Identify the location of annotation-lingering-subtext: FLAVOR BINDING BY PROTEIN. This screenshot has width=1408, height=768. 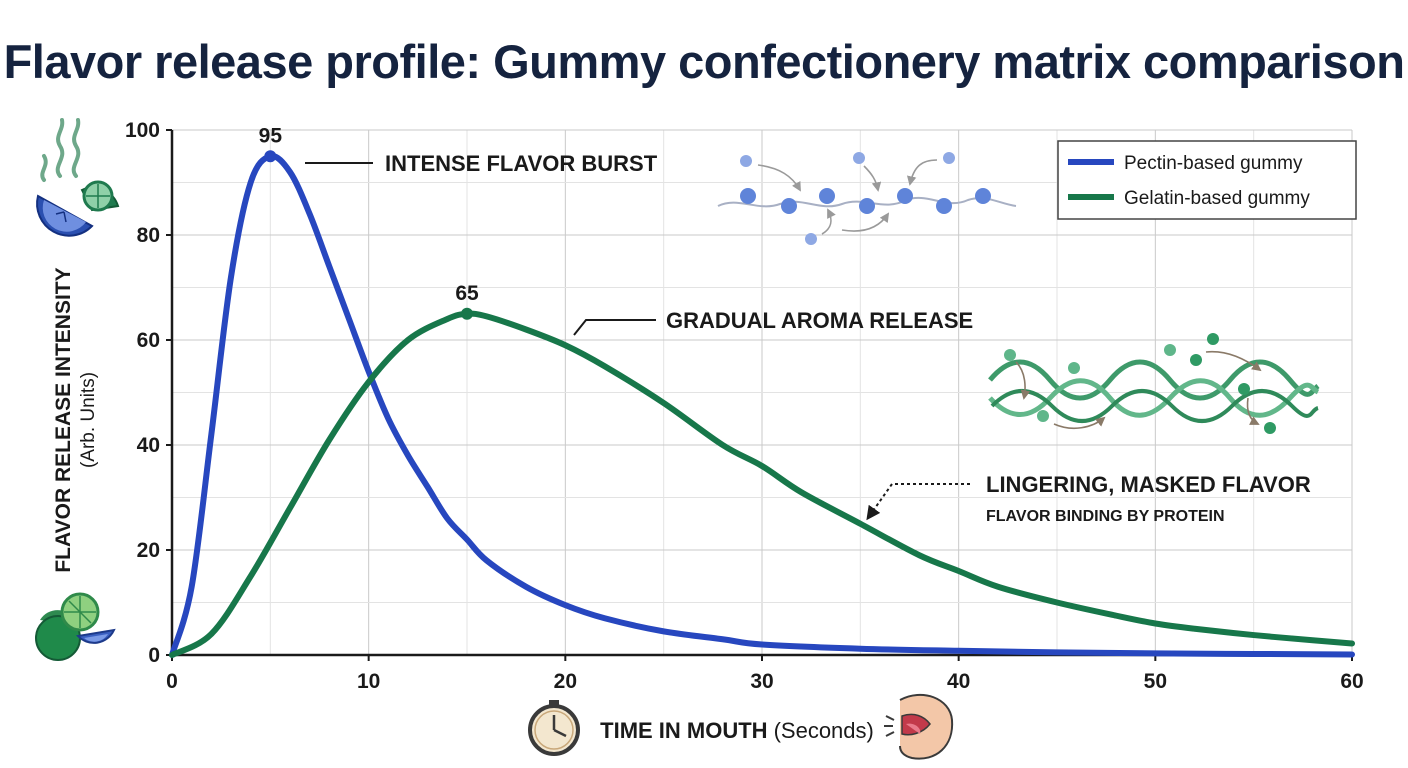
(1105, 516).